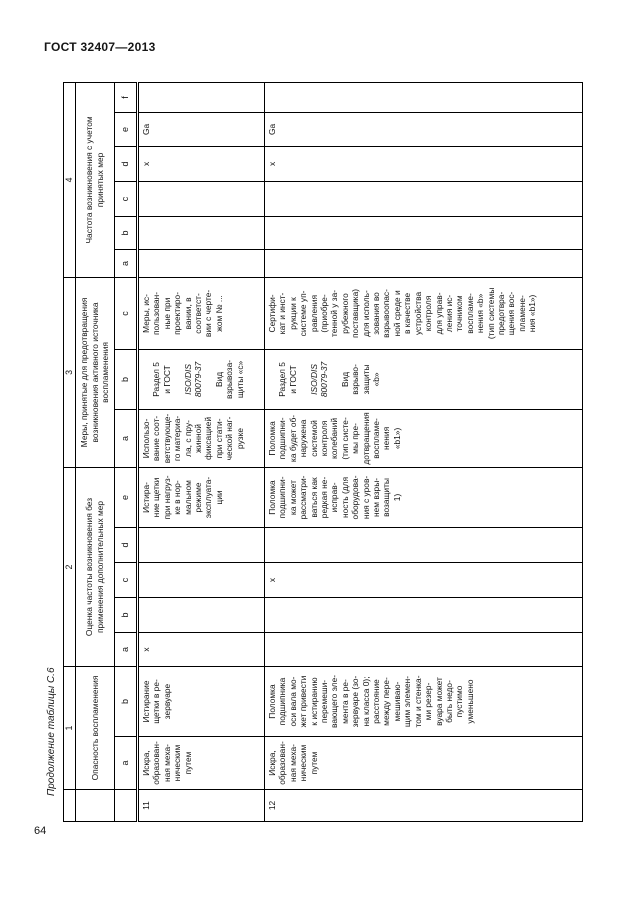  Describe the element at coordinates (201, 701) in the screenshot. I see `cell-r11-1b: Истирание щетки в ре- зервуаре` at that location.